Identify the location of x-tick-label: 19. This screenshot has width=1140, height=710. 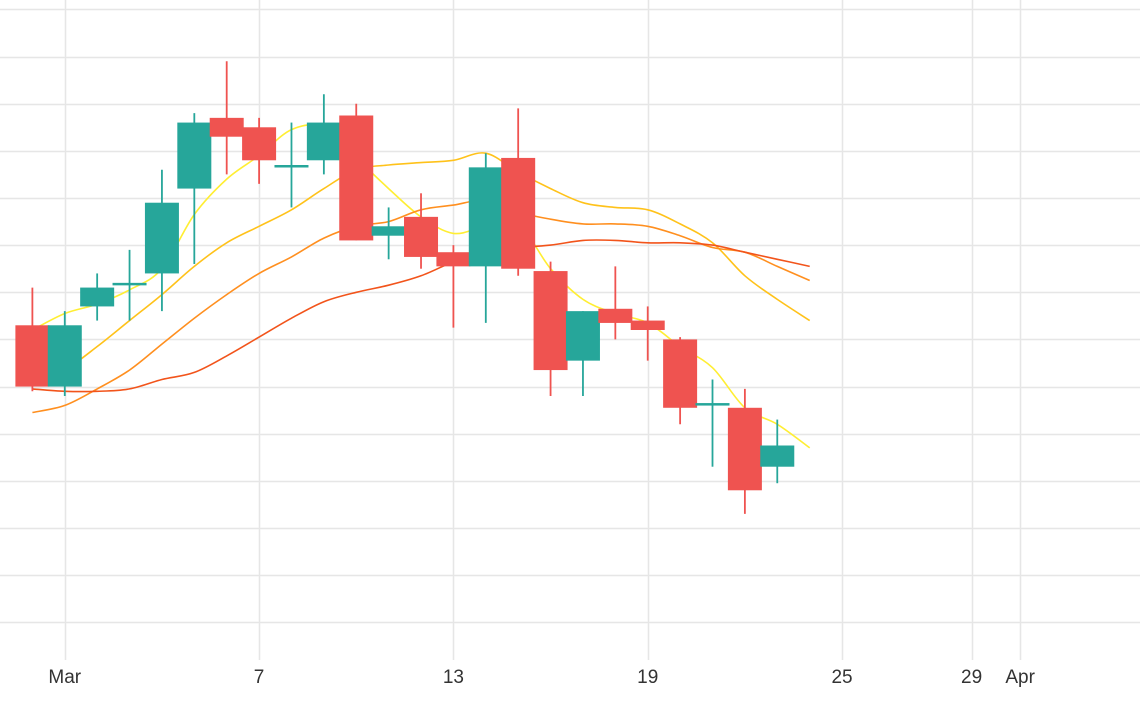
(647, 677).